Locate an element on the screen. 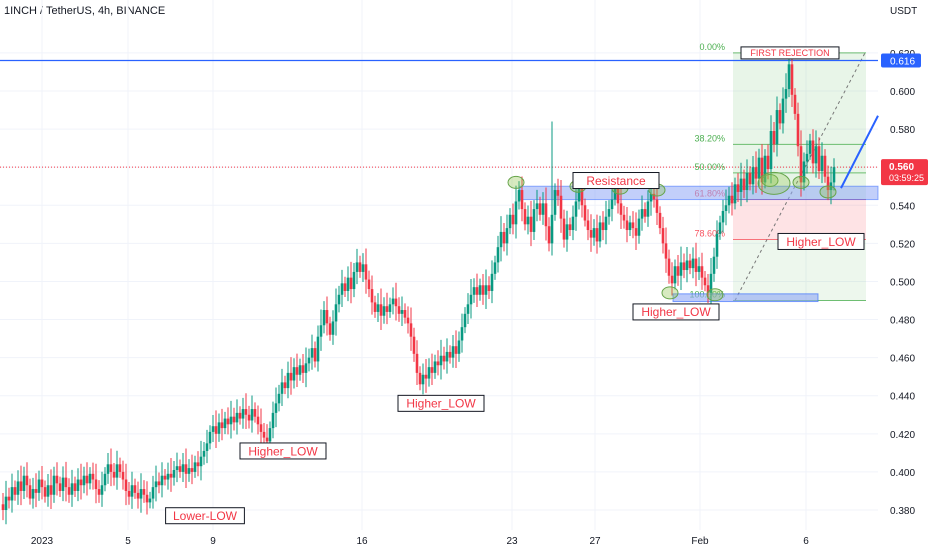  annotation-text: Higher_LOW is located at coordinates (821, 242).